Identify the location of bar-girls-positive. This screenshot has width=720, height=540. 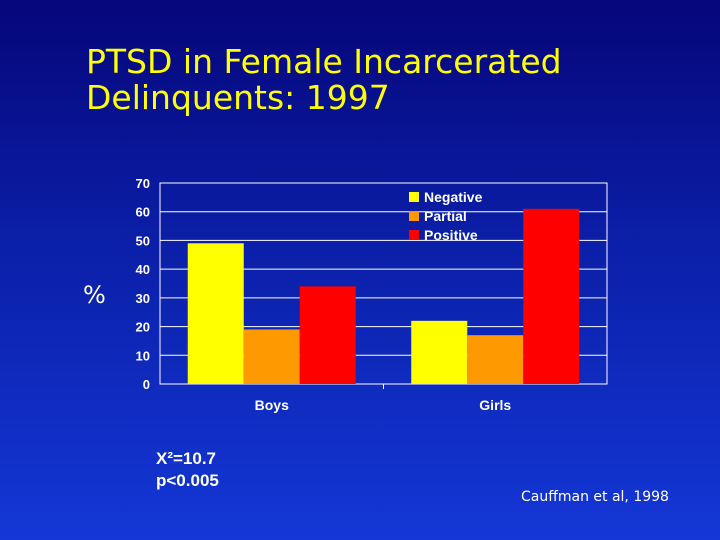
(551, 296).